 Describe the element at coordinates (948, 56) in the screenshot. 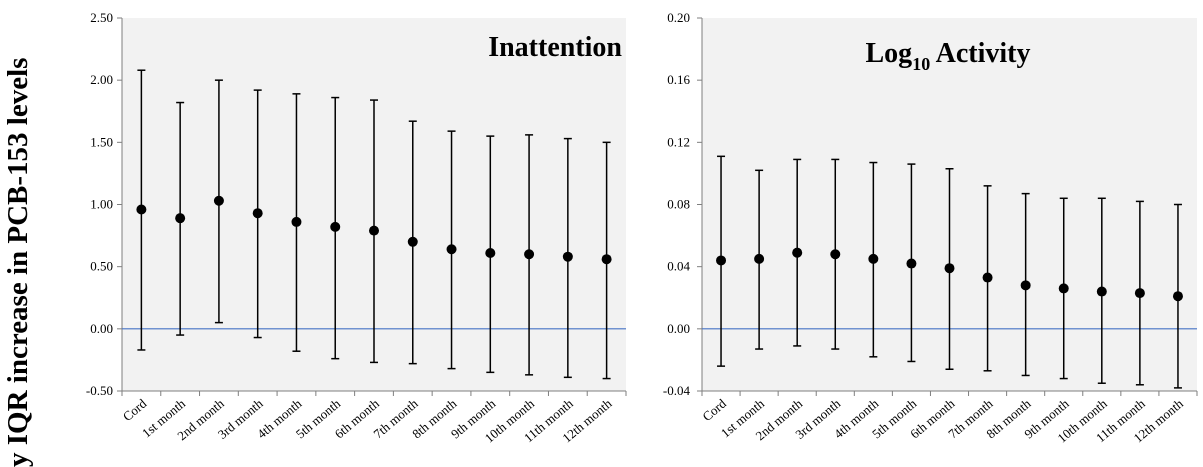

I see `chart-title: Log10 Activity` at that location.